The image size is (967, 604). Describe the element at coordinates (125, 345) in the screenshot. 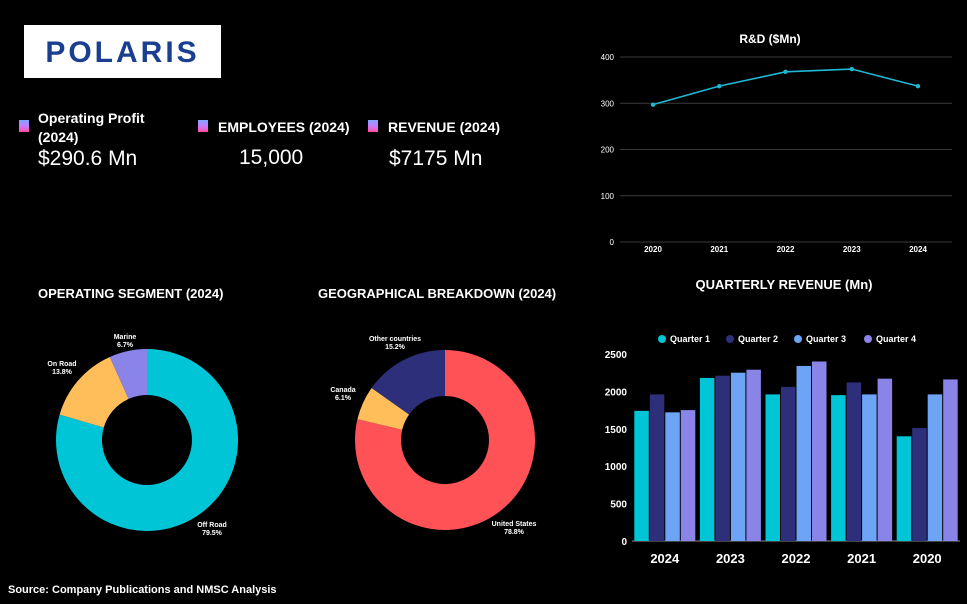

I see `donut-slice-value: 6.7%` at that location.